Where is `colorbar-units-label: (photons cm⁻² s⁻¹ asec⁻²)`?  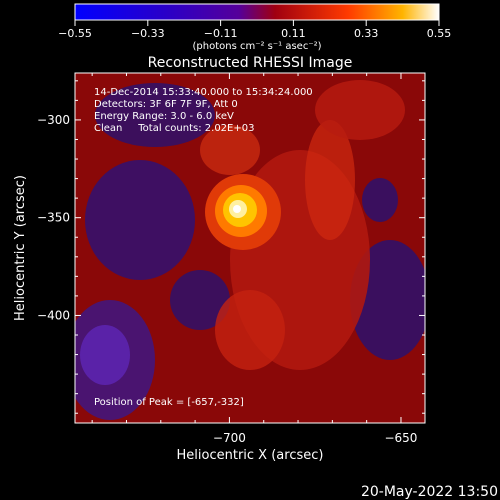 colorbar-units-label: (photons cm⁻² s⁻¹ asec⁻²) is located at coordinates (256, 46).